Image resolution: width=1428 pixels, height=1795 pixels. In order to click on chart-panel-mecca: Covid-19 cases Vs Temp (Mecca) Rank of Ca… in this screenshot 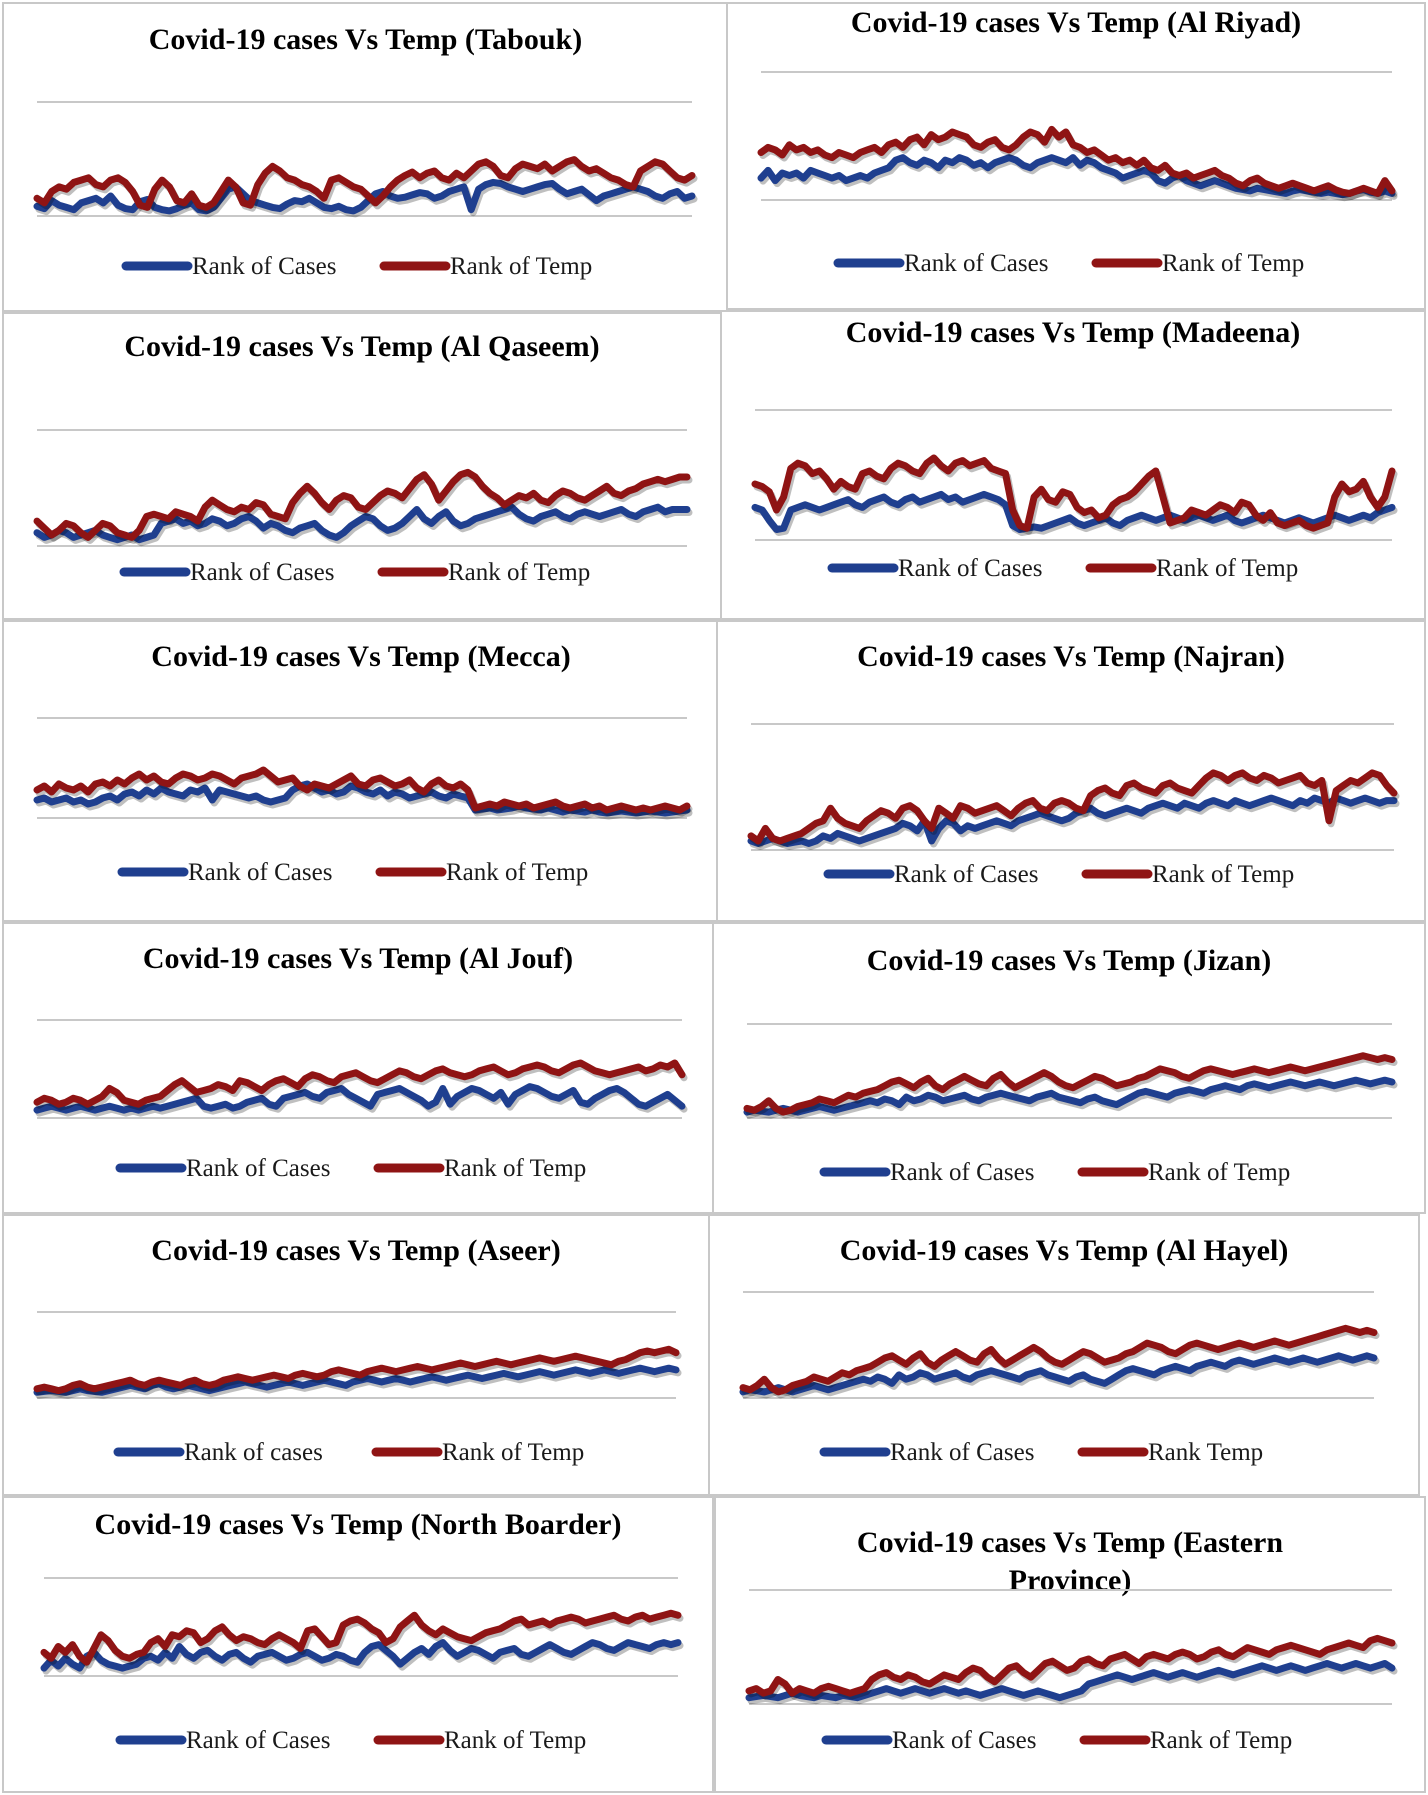, I will do `click(361, 771)`.